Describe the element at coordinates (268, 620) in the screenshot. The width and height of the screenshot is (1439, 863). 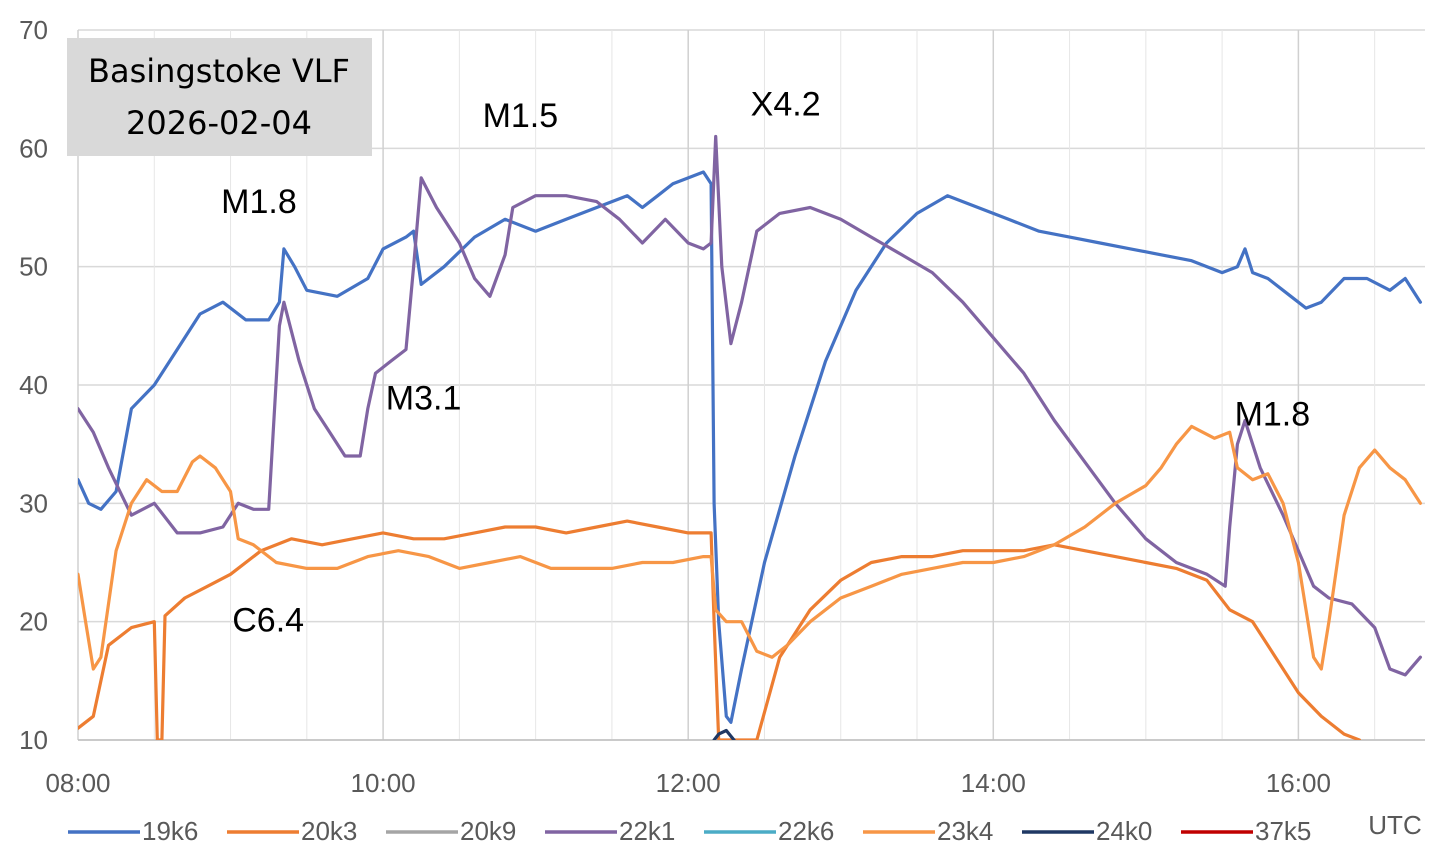
I see `flare-annotation: C6.4` at that location.